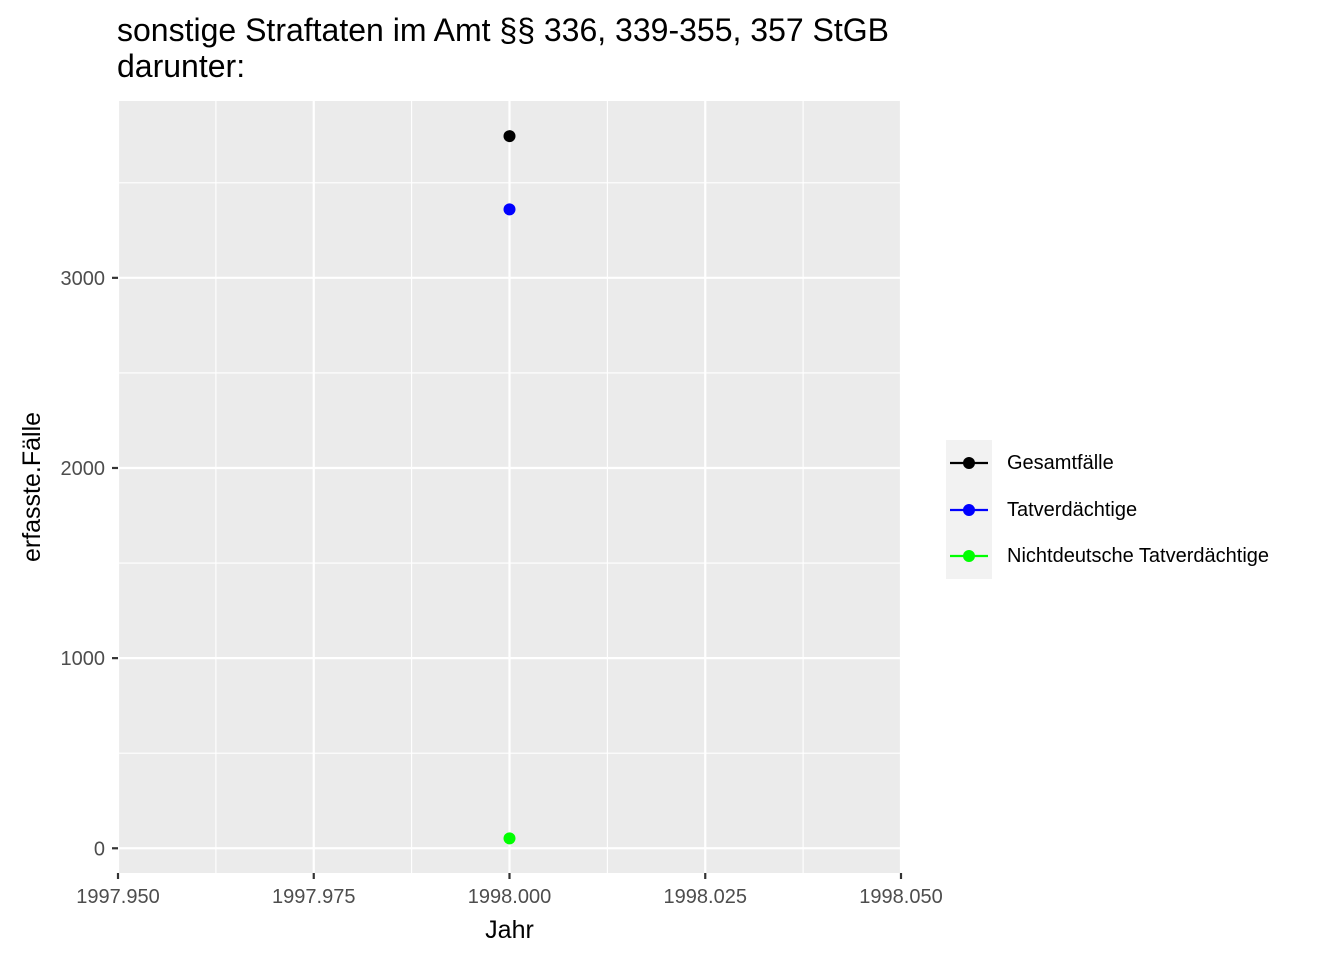 This screenshot has height=960, width=1344. I want to click on x-tick-label: 1998.000, so click(509, 897).